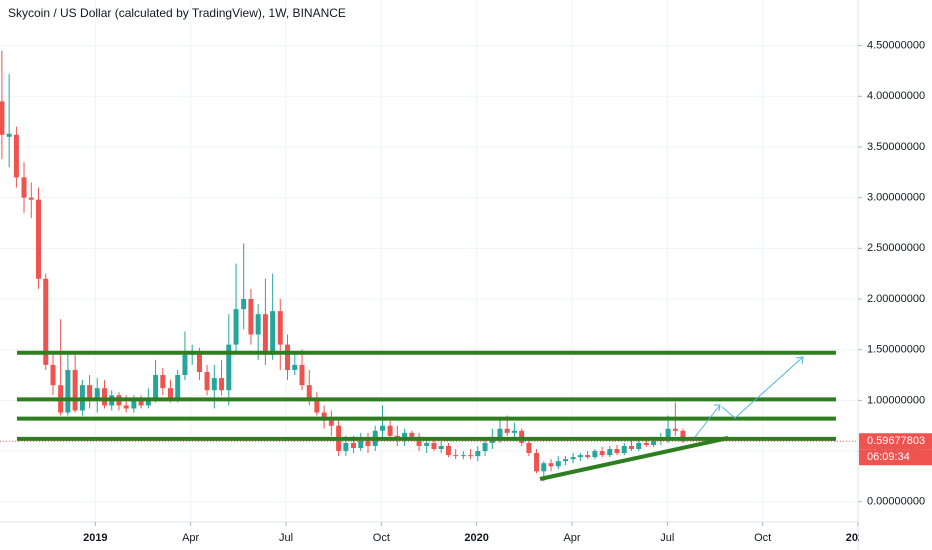 Image resolution: width=932 pixels, height=550 pixels. Describe the element at coordinates (762, 538) in the screenshot. I see `x-tick-label: Oct` at that location.